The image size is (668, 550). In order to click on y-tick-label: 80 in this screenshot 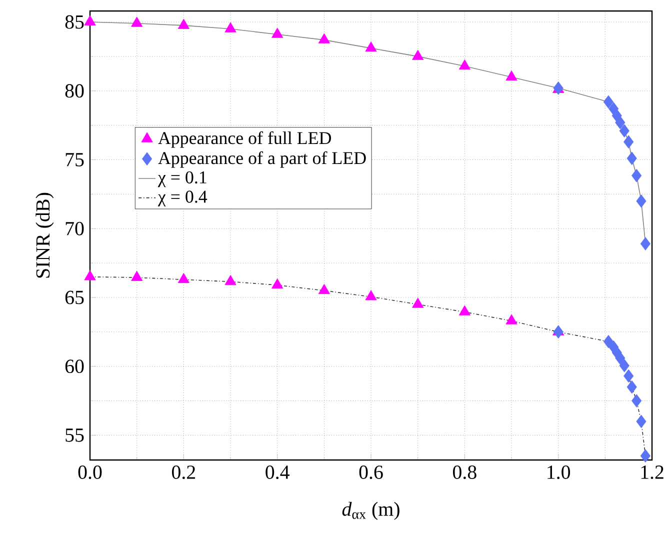, I will do `click(74, 91)`.